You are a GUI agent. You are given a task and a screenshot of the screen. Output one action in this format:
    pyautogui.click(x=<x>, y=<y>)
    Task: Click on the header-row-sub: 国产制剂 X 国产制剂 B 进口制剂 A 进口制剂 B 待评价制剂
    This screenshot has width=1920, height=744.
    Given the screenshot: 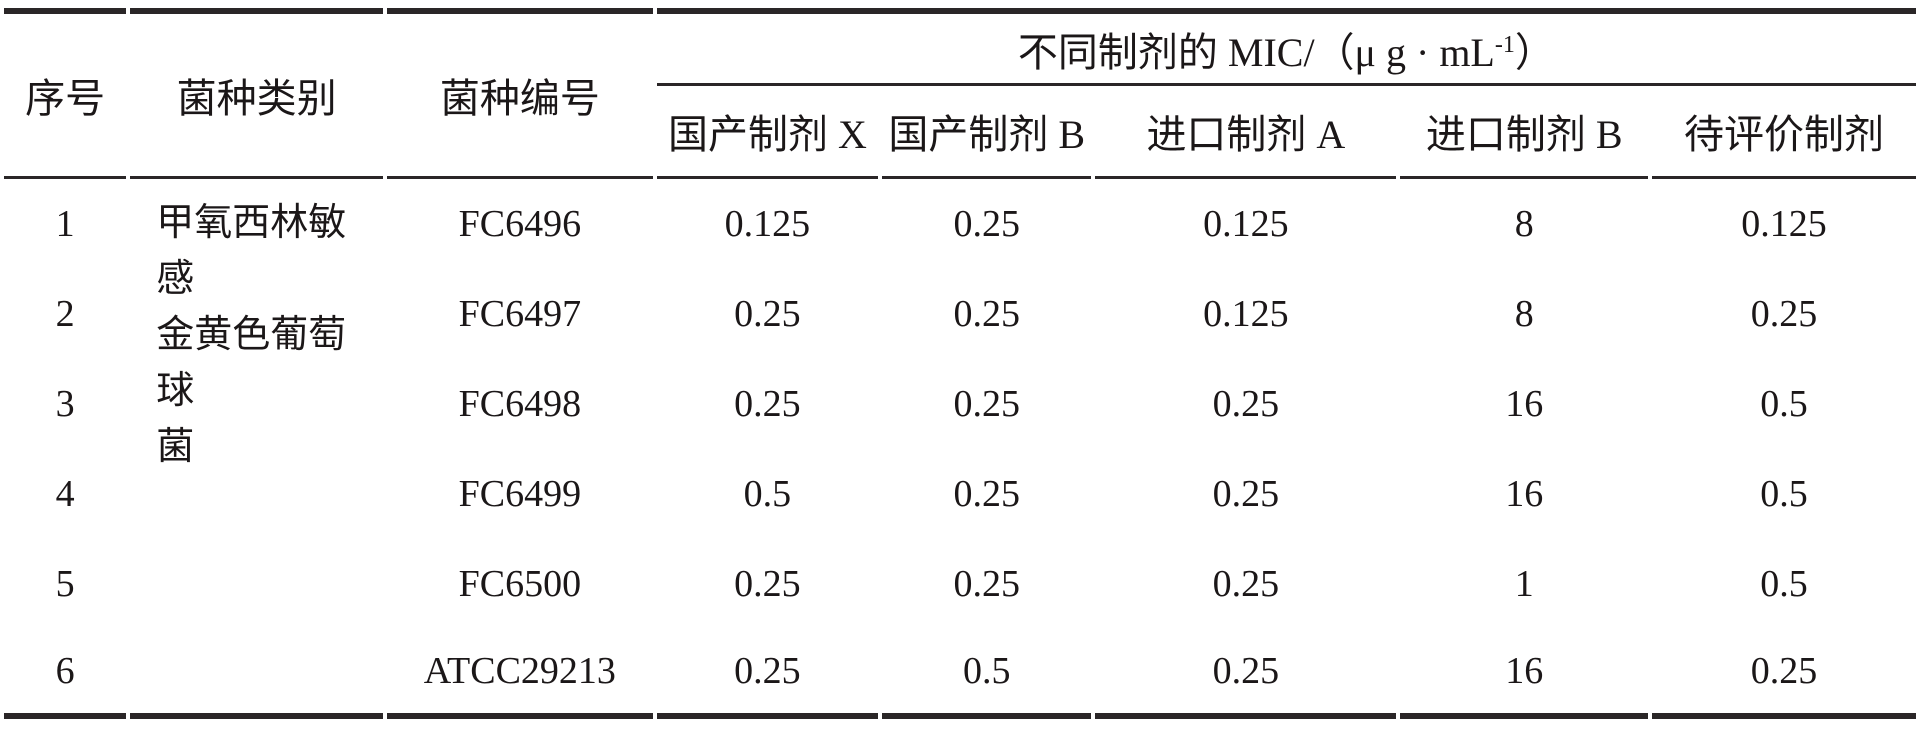 What is the action you would take?
    pyautogui.click(x=960, y=132)
    